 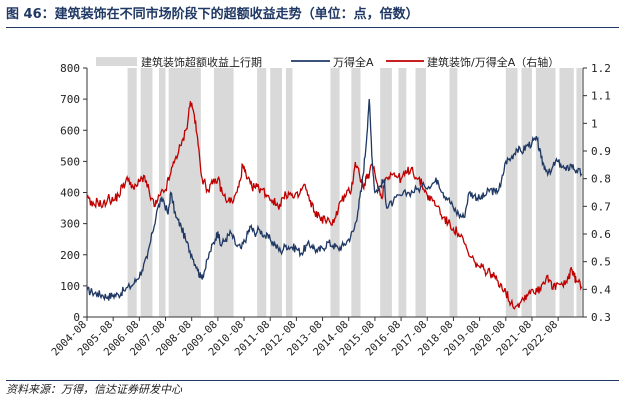 I want to click on right-tick-label-9: 1.2, so click(x=601, y=68).